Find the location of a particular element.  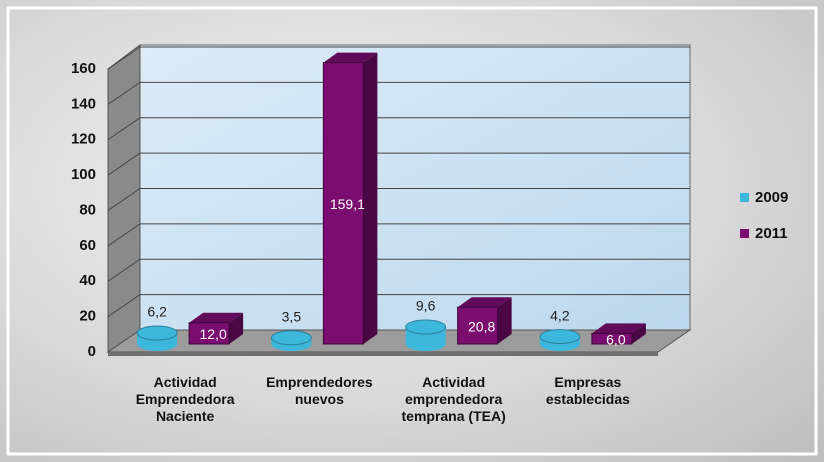

legend-label: 2011 is located at coordinates (771, 233).